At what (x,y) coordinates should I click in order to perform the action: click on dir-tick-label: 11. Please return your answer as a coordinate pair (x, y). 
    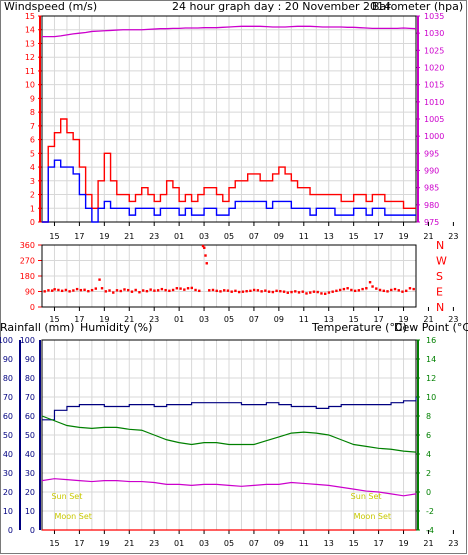
    Looking at the image, I should click on (304, 319).